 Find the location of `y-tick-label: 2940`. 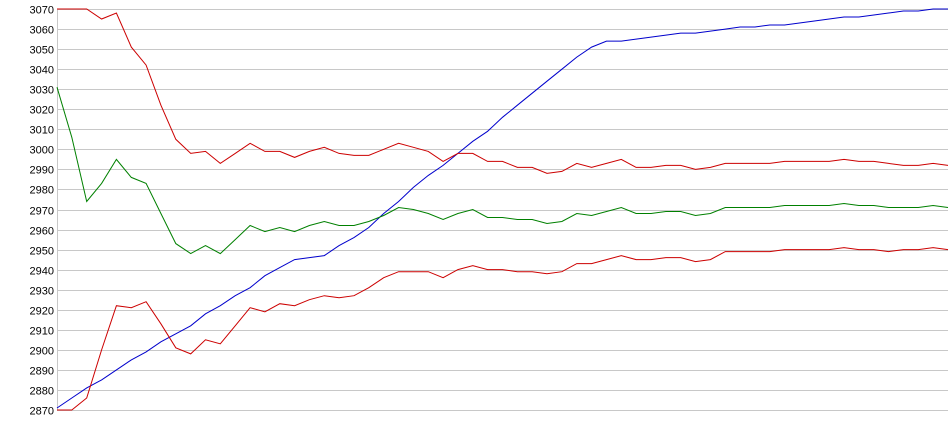

y-tick-label: 2940 is located at coordinates (42, 272).